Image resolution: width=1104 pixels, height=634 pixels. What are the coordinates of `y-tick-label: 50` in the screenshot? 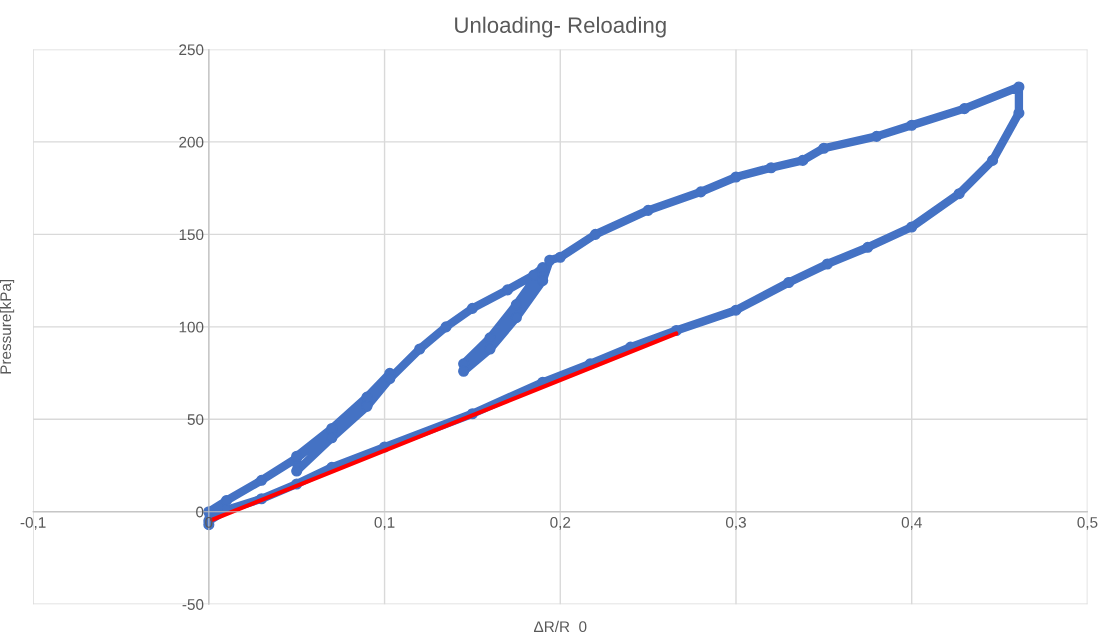 It's located at (195, 419).